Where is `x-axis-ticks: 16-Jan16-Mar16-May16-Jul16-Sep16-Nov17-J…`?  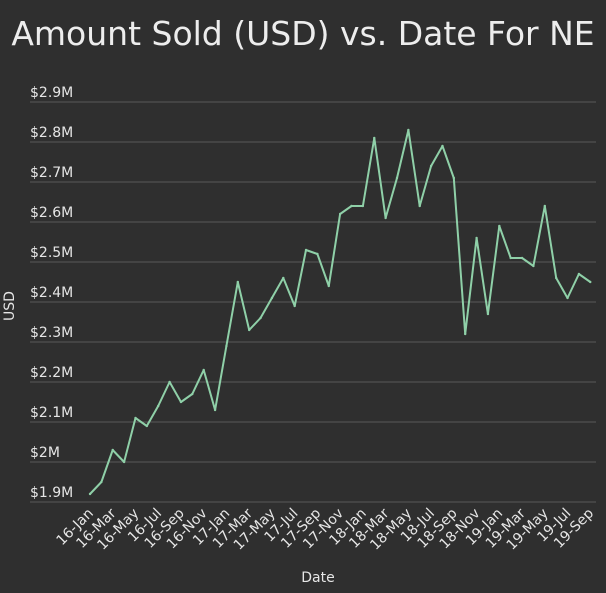
x-axis-ticks: 16-Jan16-Mar16-May16-Jul16-Sep16-Nov17-J… is located at coordinates (326, 529).